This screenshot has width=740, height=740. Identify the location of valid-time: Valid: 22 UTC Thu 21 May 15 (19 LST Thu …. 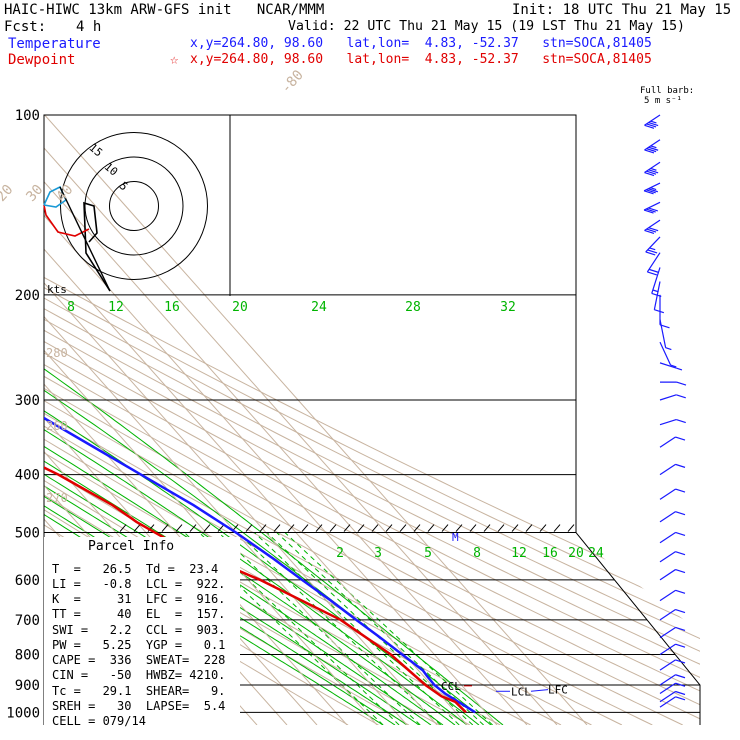
(486, 26).